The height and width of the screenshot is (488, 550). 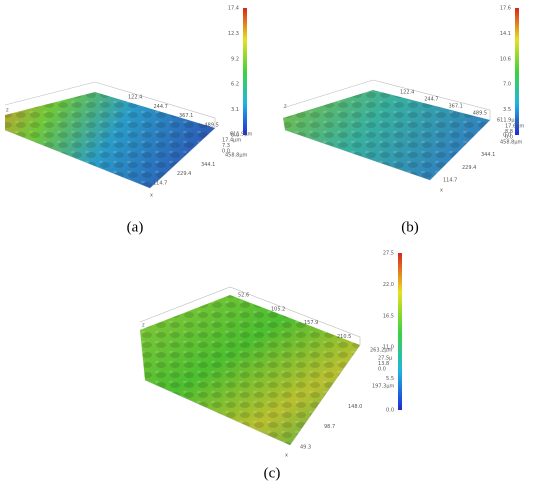 I want to click on colorbar-tick-label: 9.2, so click(x=235, y=59).